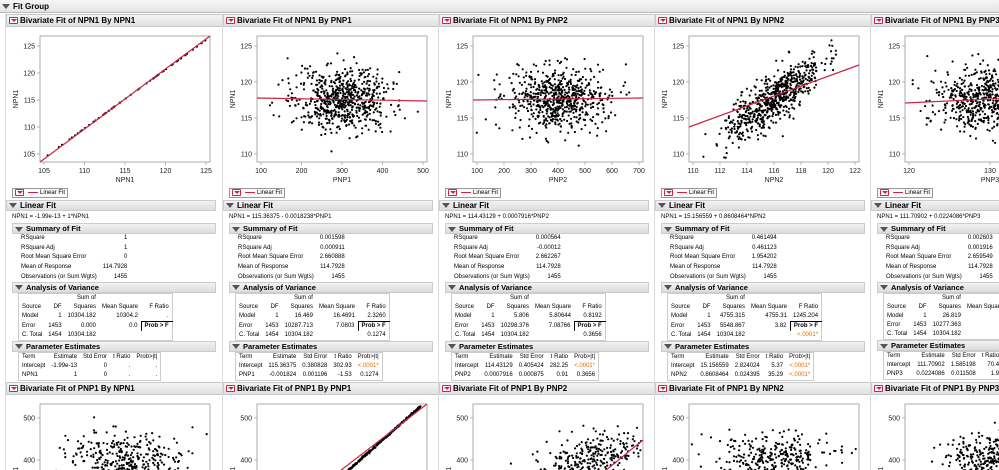 This screenshot has height=470, width=999. What do you see at coordinates (255, 205) in the screenshot?
I see `section-title: Linear Fit` at bounding box center [255, 205].